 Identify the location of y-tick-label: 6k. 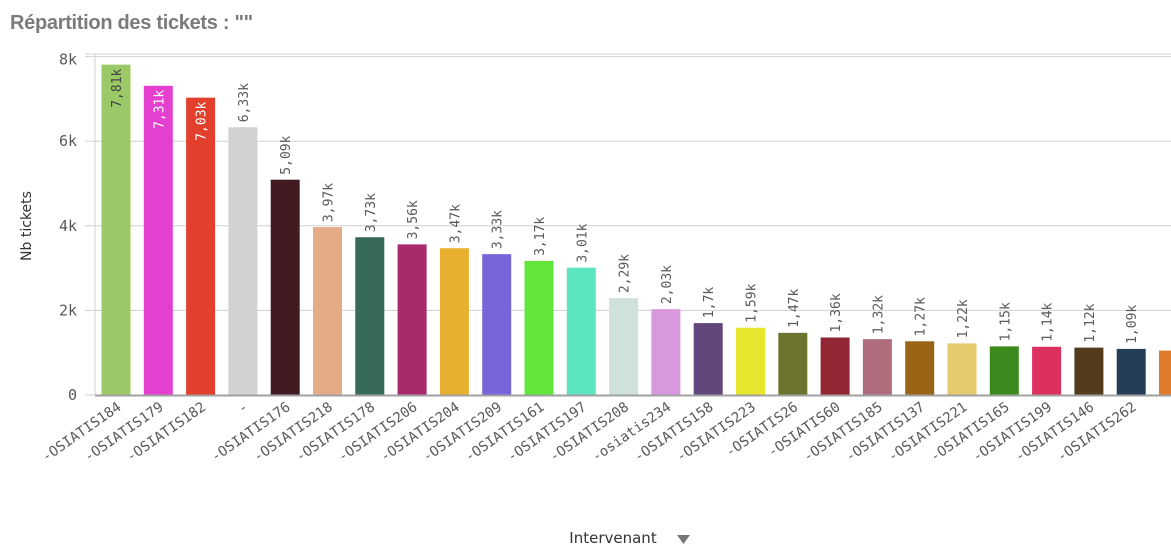
(68, 141).